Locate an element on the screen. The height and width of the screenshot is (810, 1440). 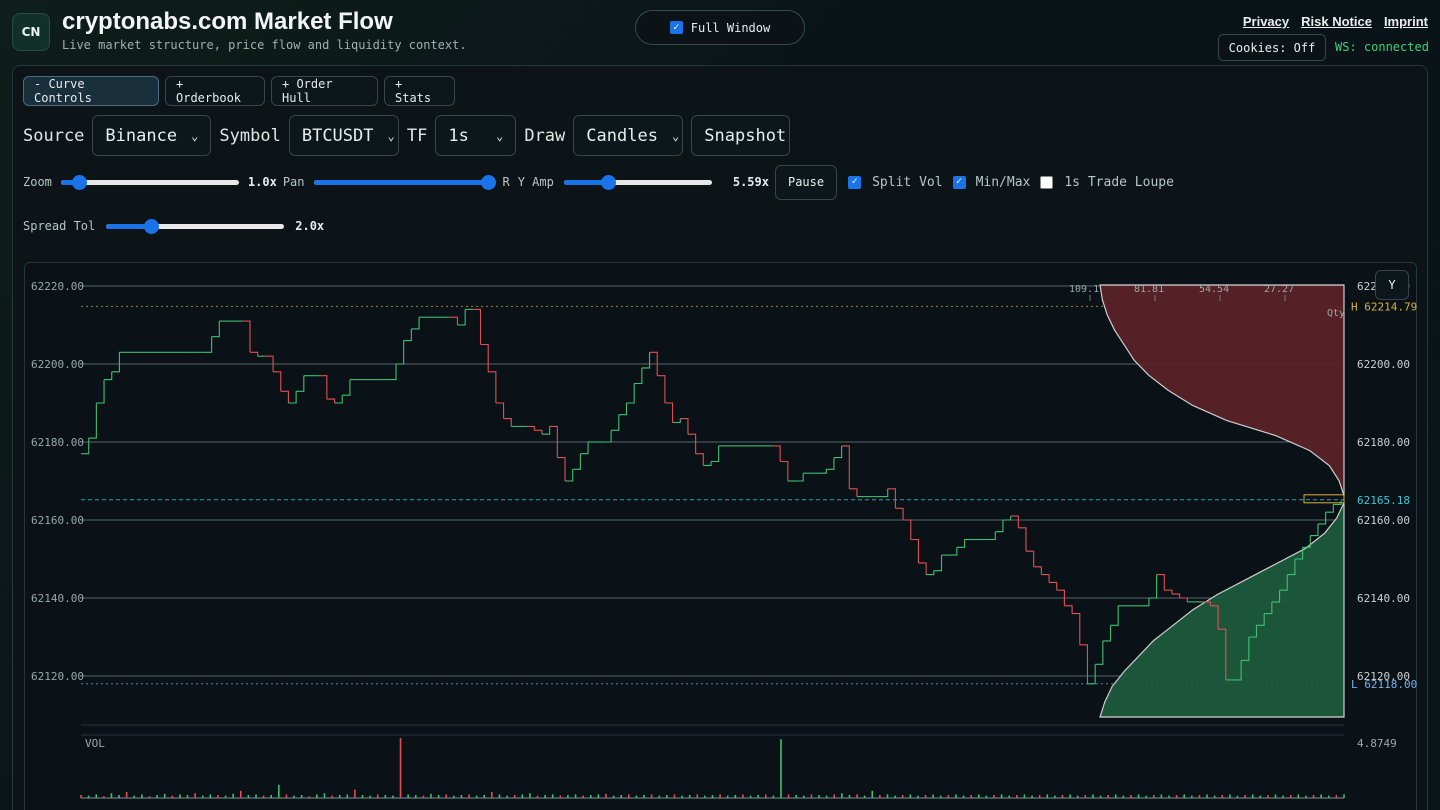
loupe-checkbox is located at coordinates (1047, 182).